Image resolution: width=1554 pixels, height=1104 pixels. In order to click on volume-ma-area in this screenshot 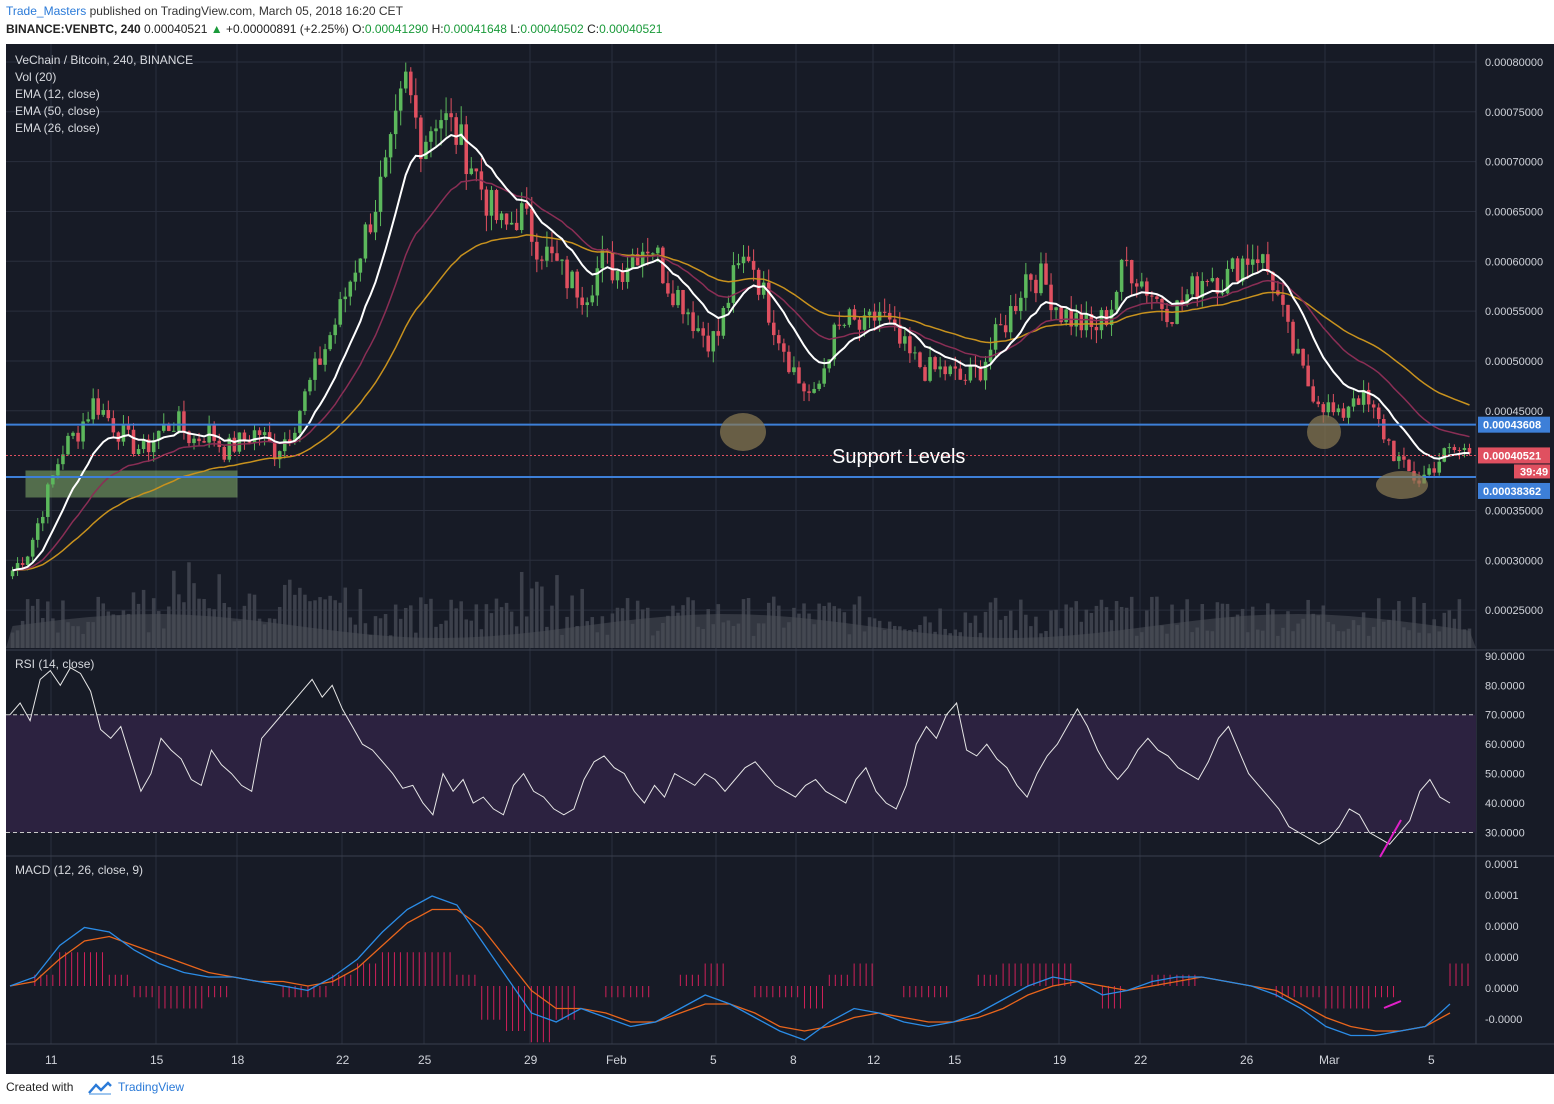, I will do `click(741, 631)`.